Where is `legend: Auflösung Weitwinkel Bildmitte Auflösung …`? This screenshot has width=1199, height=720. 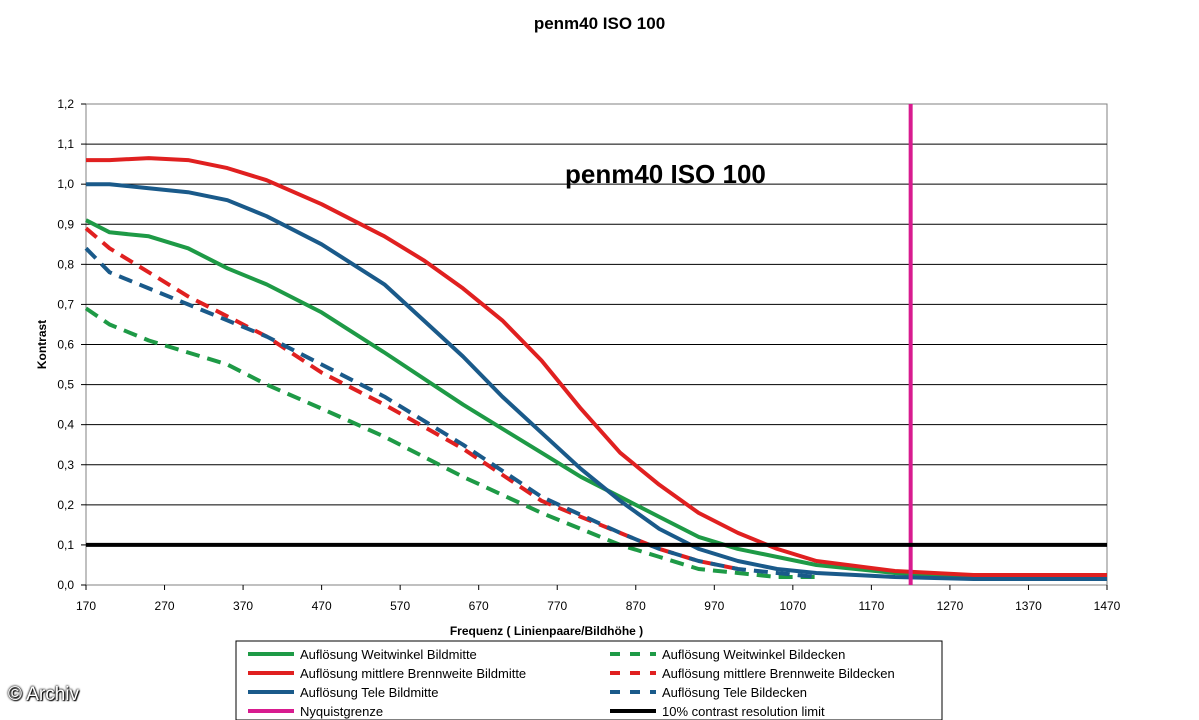 legend: Auflösung Weitwinkel Bildmitte Auflösung … is located at coordinates (589, 680).